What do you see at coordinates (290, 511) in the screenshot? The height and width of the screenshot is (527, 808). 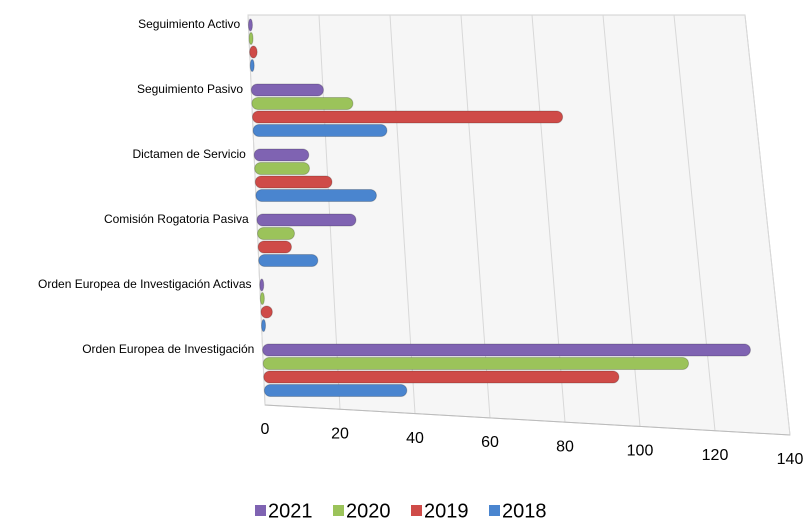 I see `legend-label: 2021` at bounding box center [290, 511].